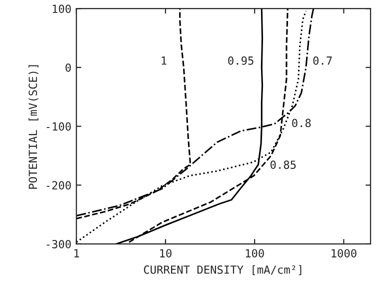 The image size is (382, 287). I want to click on annotation: 0.95, so click(241, 60).